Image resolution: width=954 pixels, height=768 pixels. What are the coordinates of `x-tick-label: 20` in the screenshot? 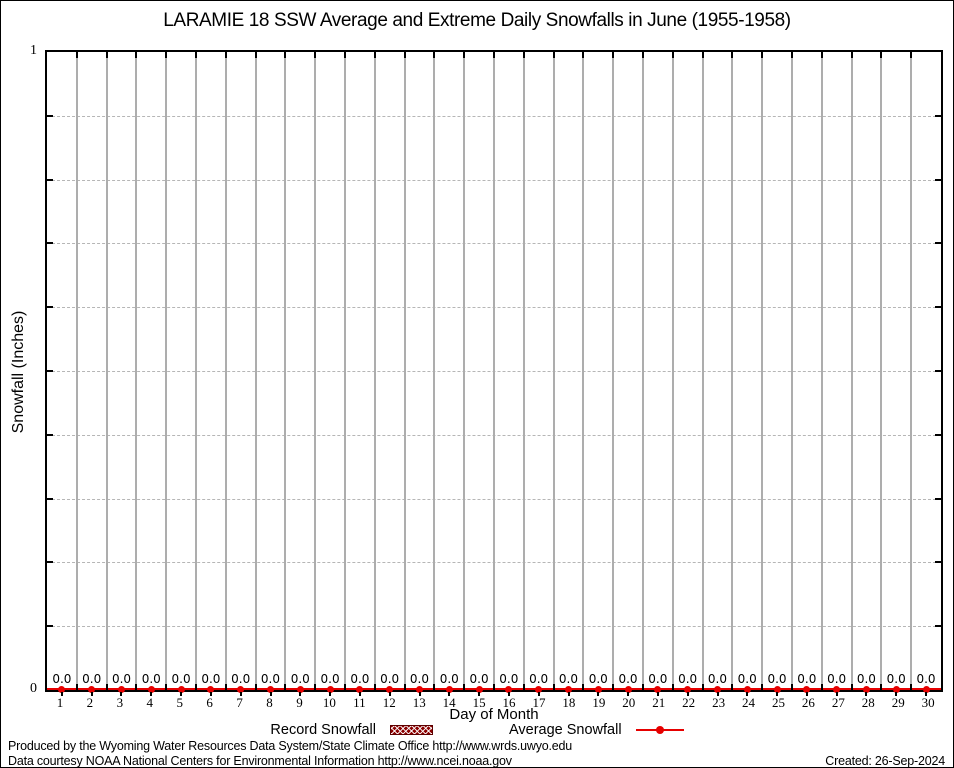 It's located at (629, 702).